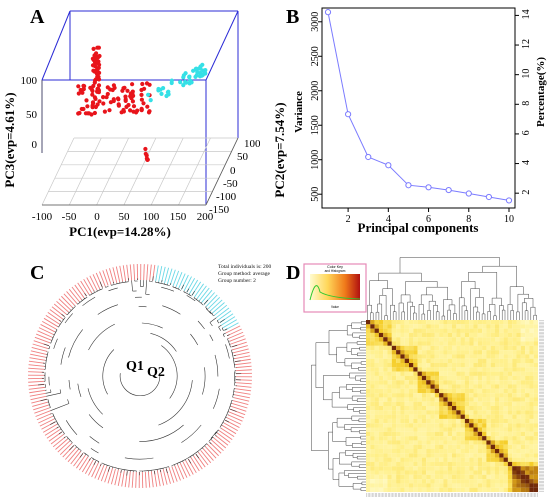  I want to click on a-point-q2, so click(150, 100).